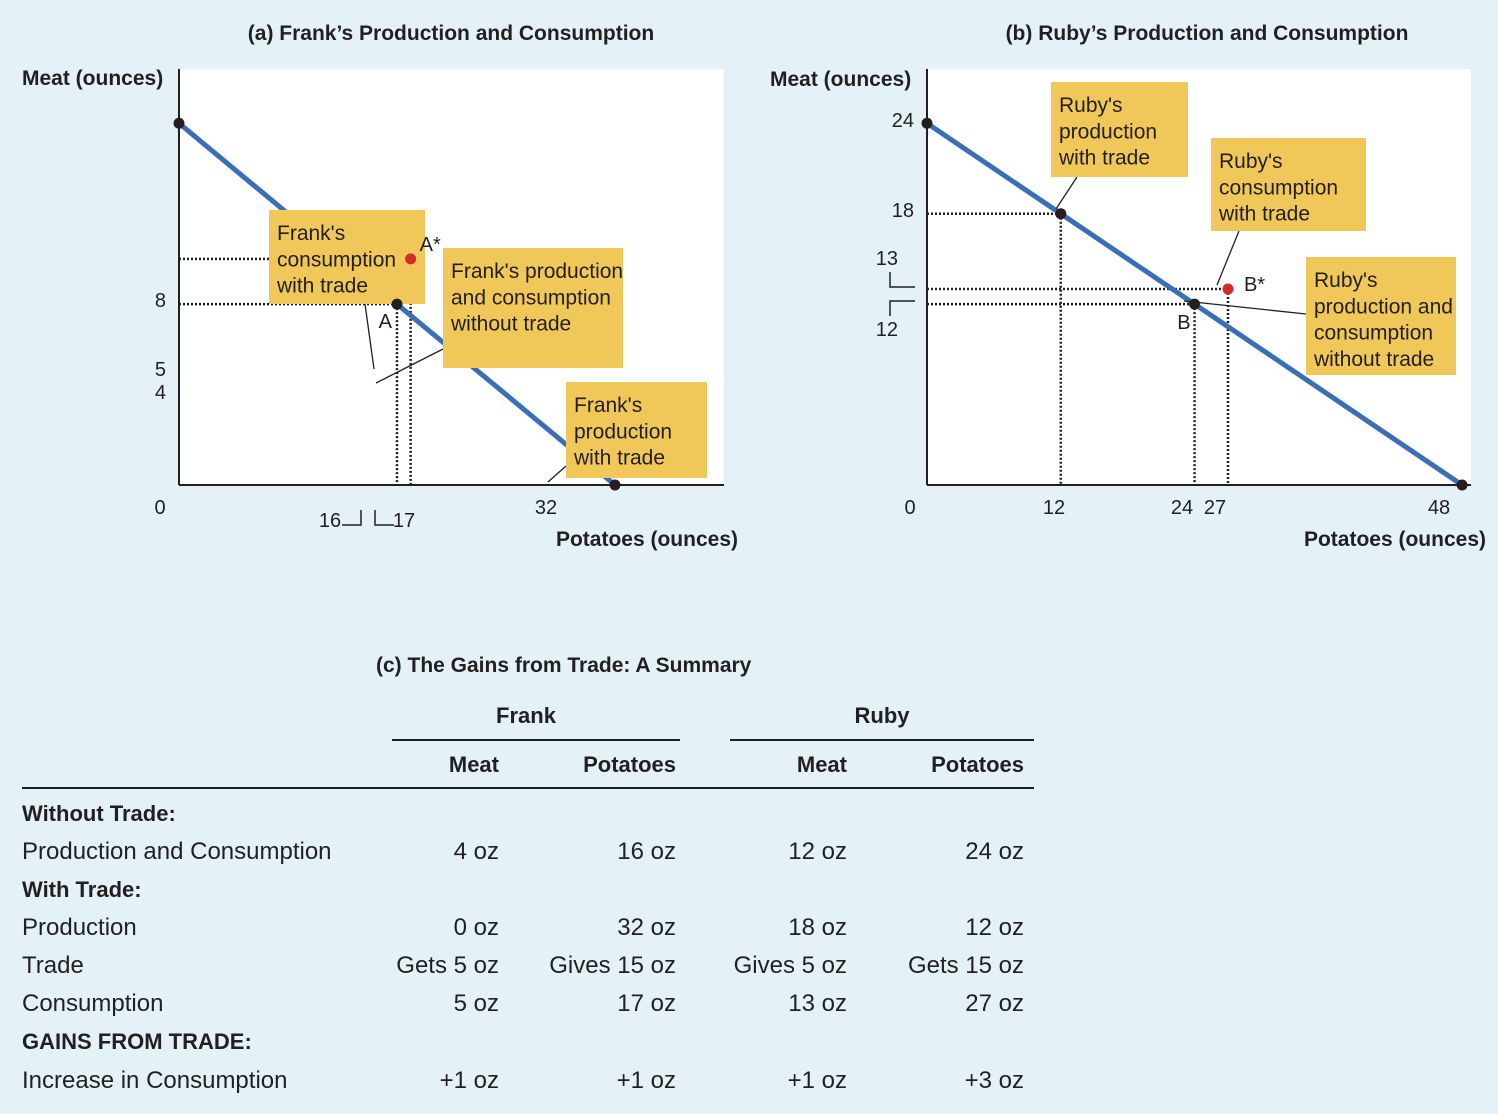 This screenshot has height=1114, width=1498. What do you see at coordinates (608, 405) in the screenshot?
I see `chart1-callout-text-2-0: Frank's` at bounding box center [608, 405].